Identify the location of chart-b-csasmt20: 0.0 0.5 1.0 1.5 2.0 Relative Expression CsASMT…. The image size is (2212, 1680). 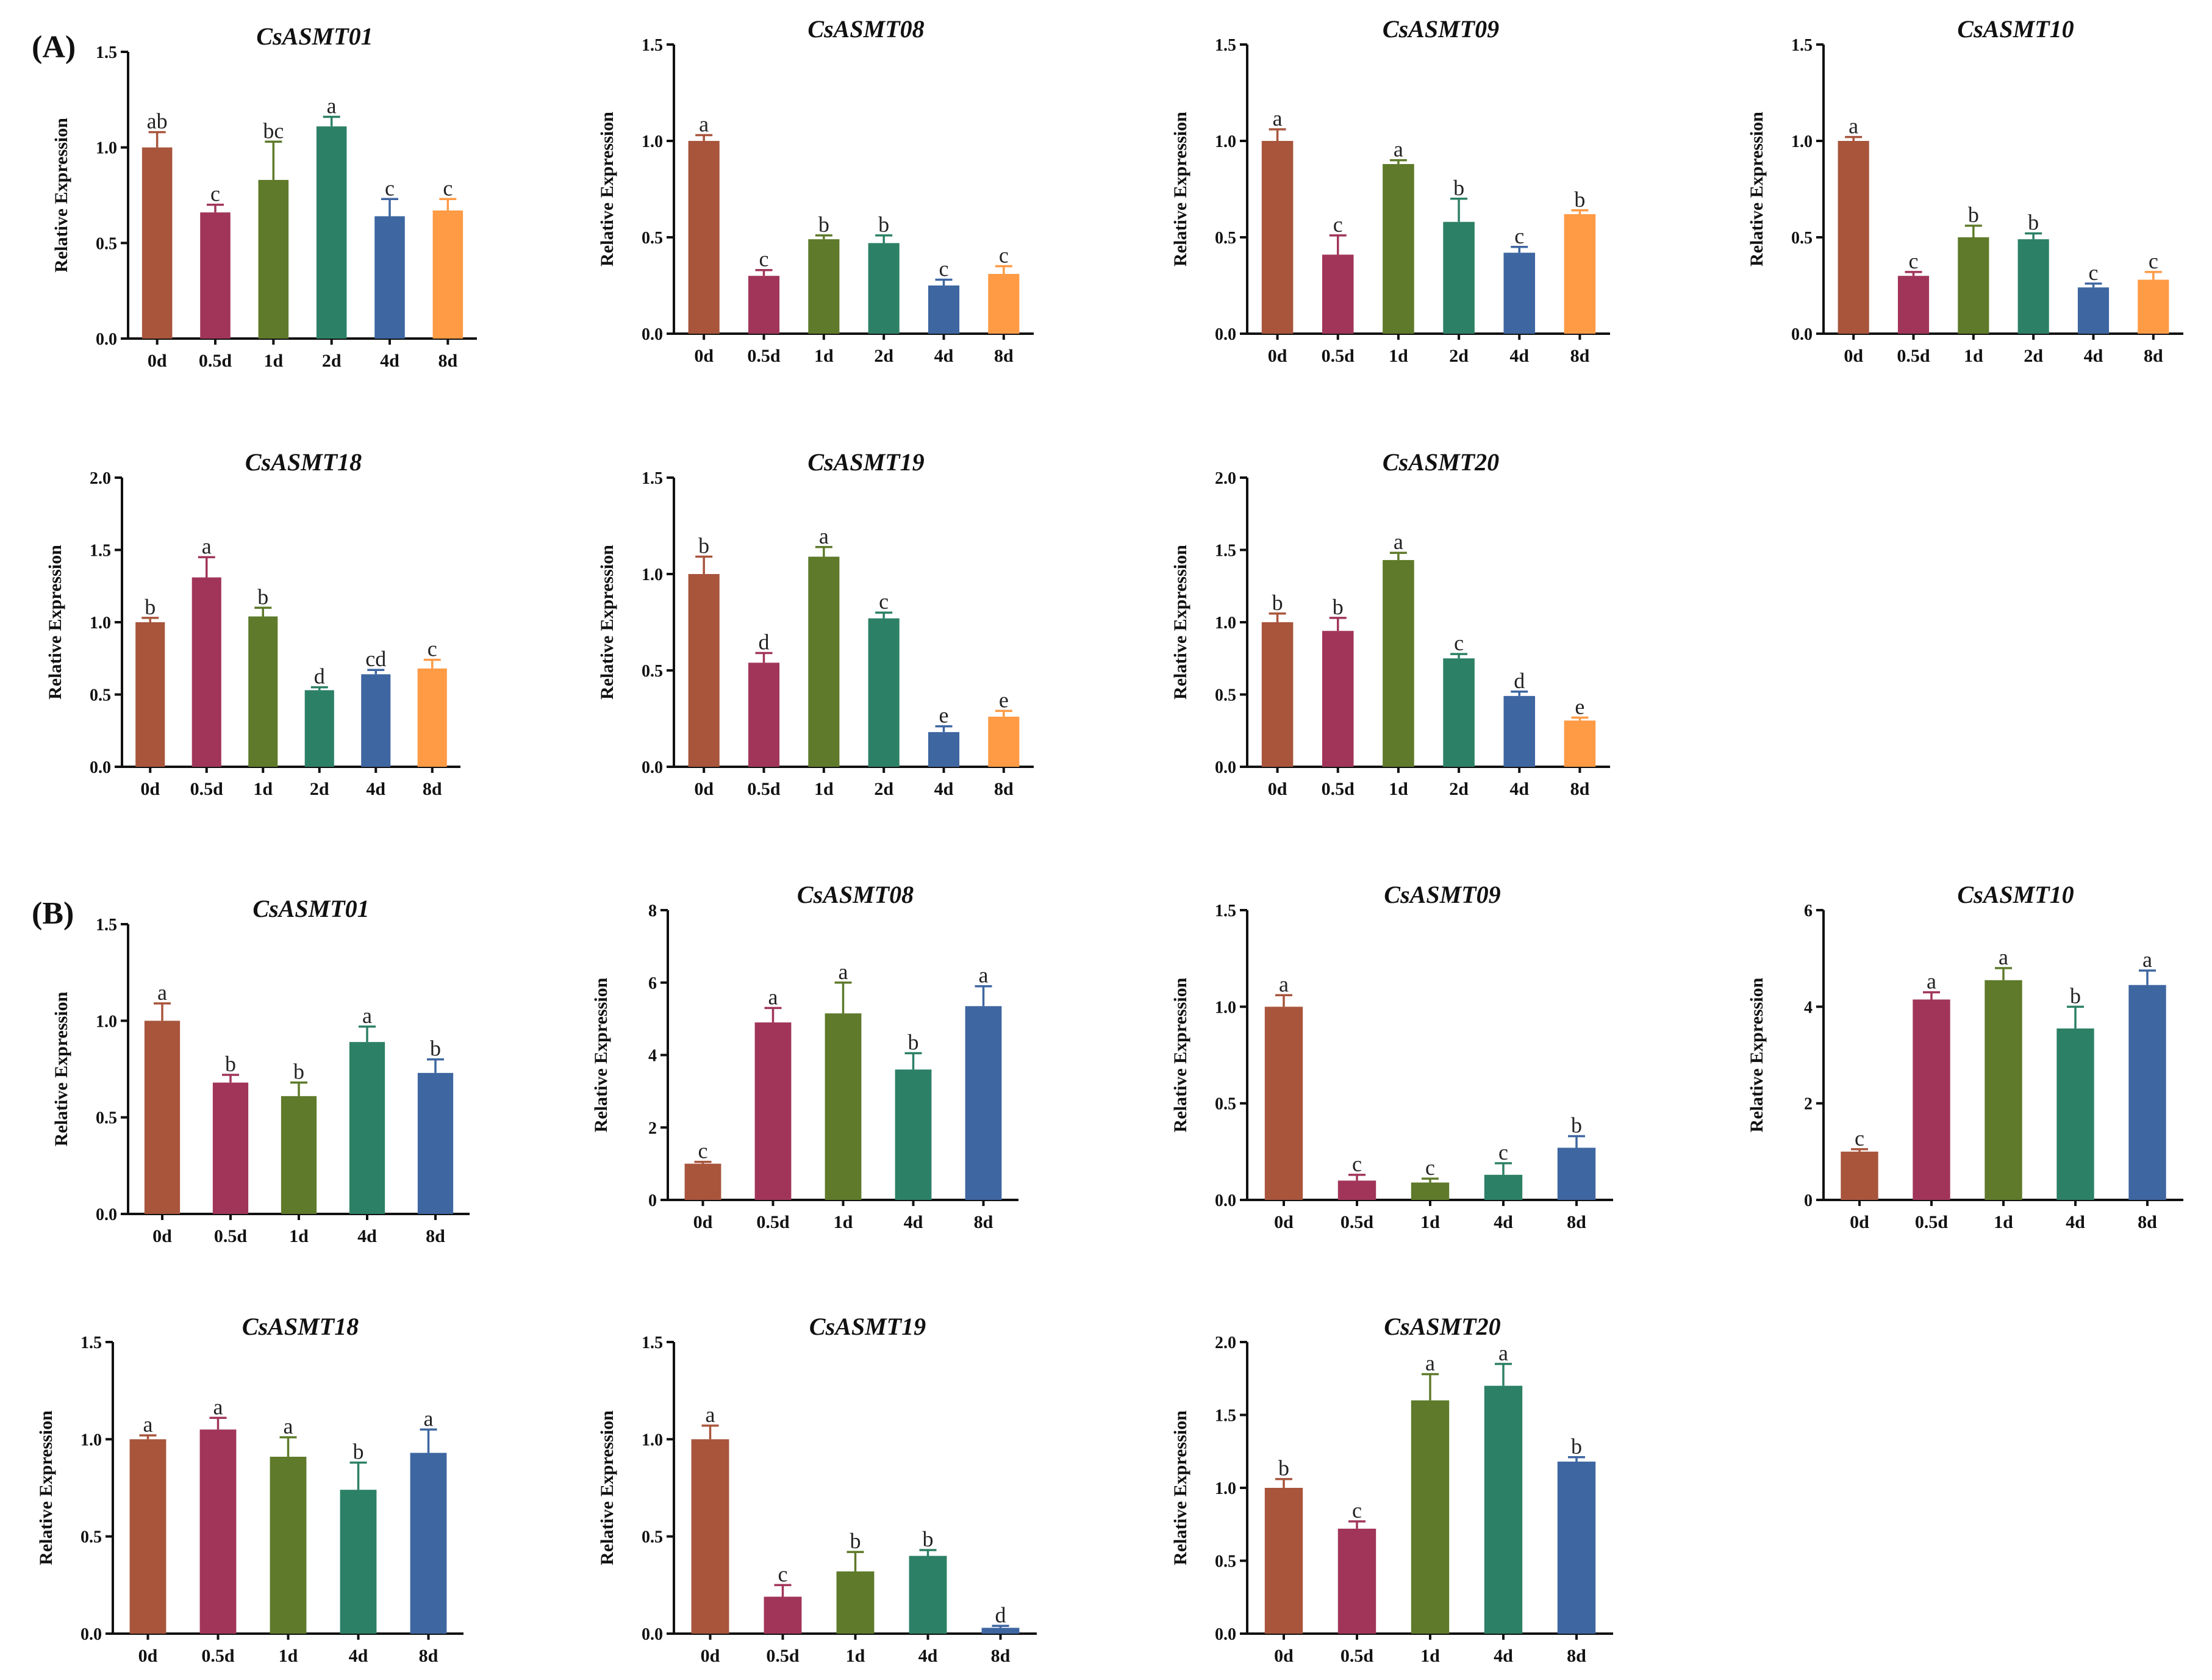
(1391, 1489).